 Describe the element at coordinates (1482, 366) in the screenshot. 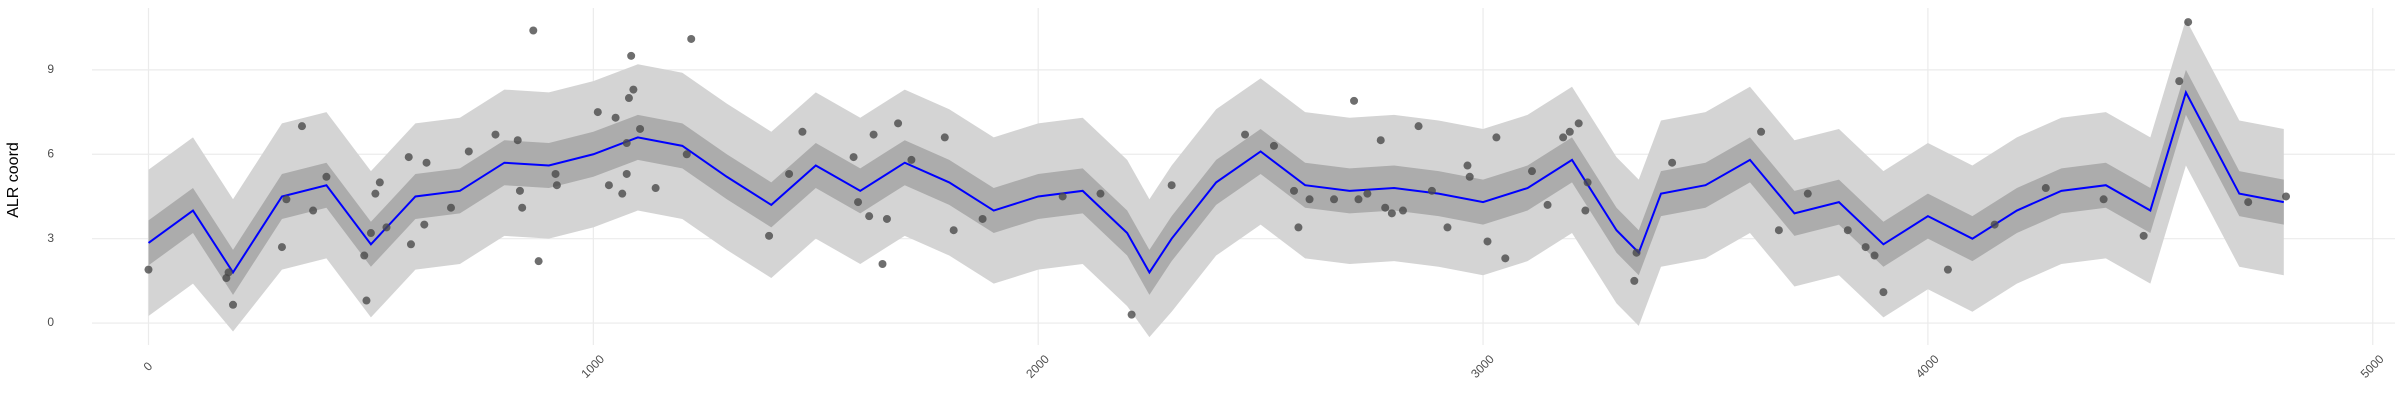

I see `x-tick-label: 3000` at that location.